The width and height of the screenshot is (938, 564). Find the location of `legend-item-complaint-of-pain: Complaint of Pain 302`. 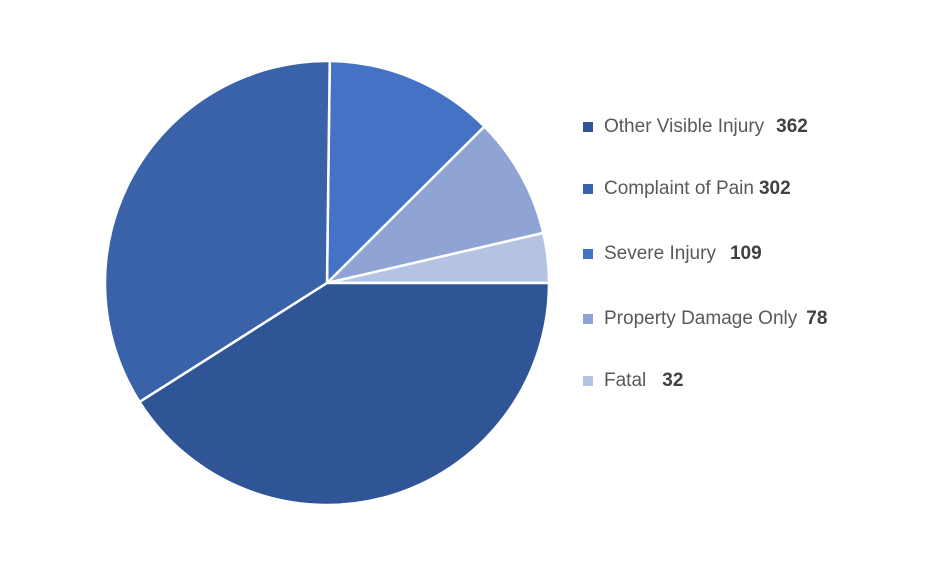

legend-item-complaint-of-pain: Complaint of Pain 302 is located at coordinates (687, 189).